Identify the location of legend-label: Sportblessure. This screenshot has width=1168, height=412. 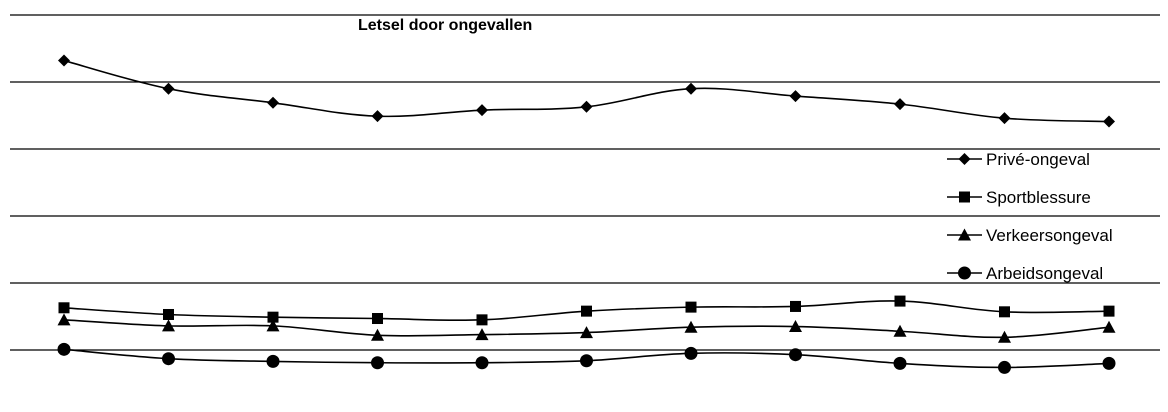
(1038, 197).